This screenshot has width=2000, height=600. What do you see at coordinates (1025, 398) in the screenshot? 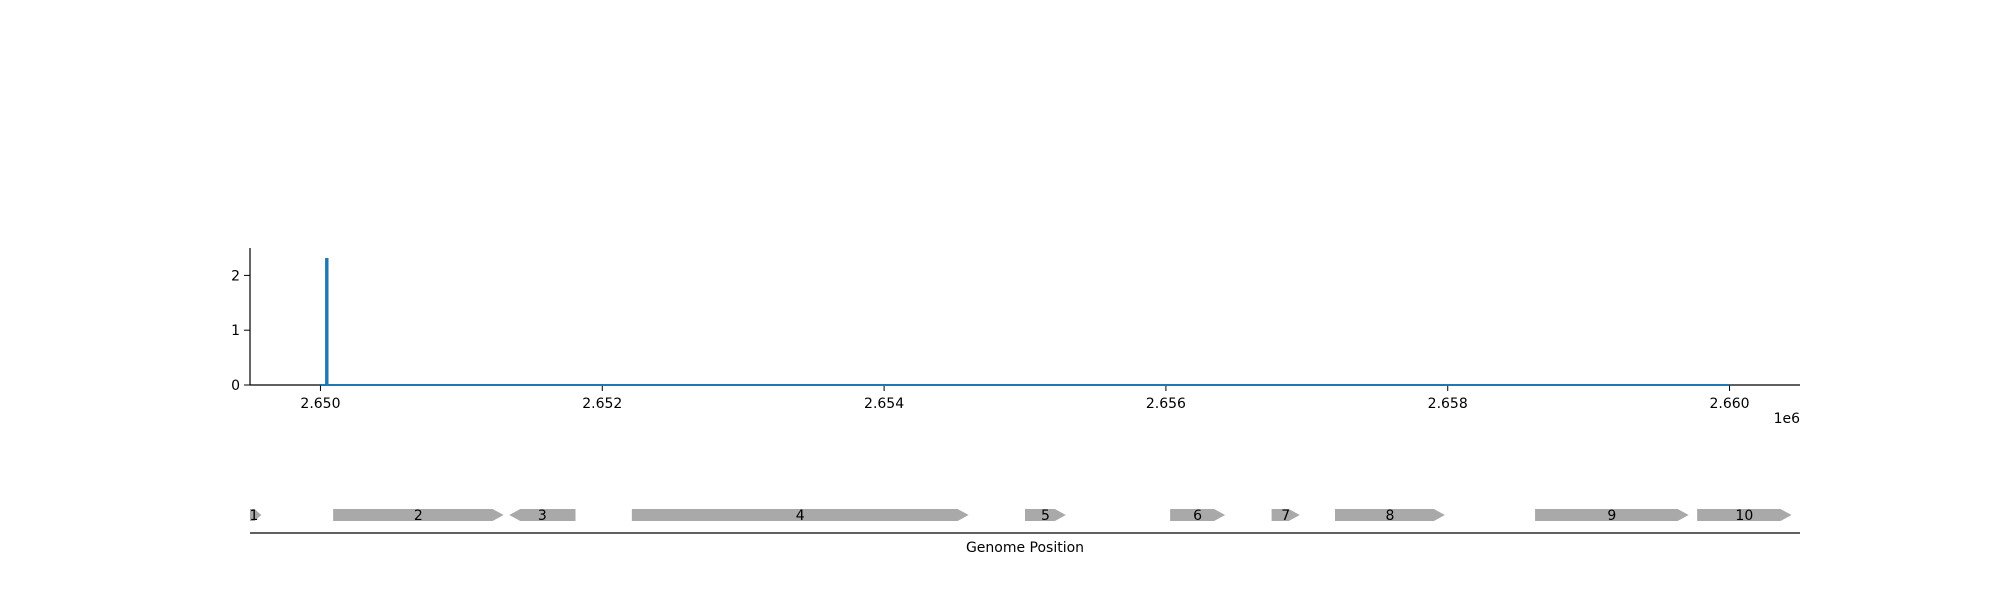
I see `x-axis-ticks: 2.650 2.652 2.654 2.656 2.658 2.660` at bounding box center [1025, 398].